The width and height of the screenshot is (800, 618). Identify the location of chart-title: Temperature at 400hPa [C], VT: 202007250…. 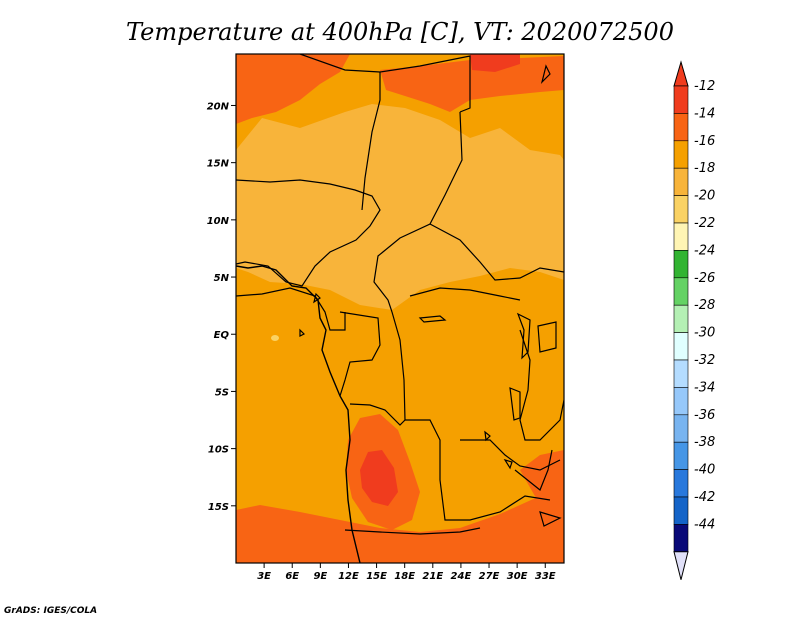
(400, 32).